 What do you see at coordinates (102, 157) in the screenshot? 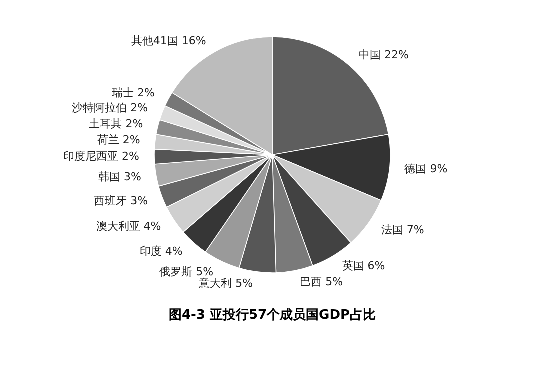
I see `slice-label: 印度尼西亚 2%` at bounding box center [102, 157].